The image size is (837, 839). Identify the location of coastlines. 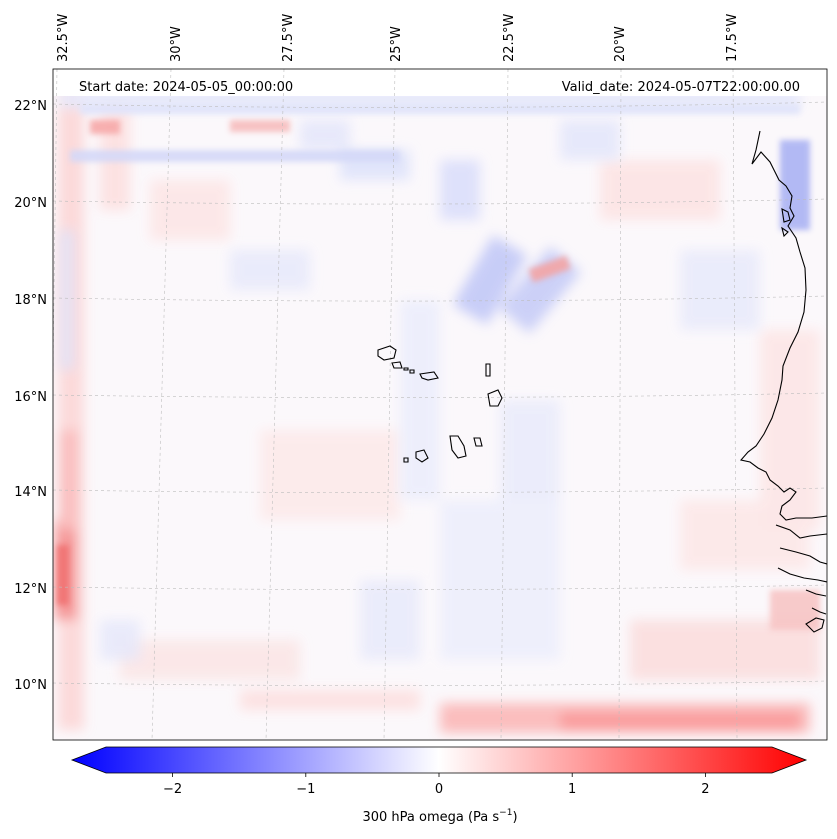
(783, 381).